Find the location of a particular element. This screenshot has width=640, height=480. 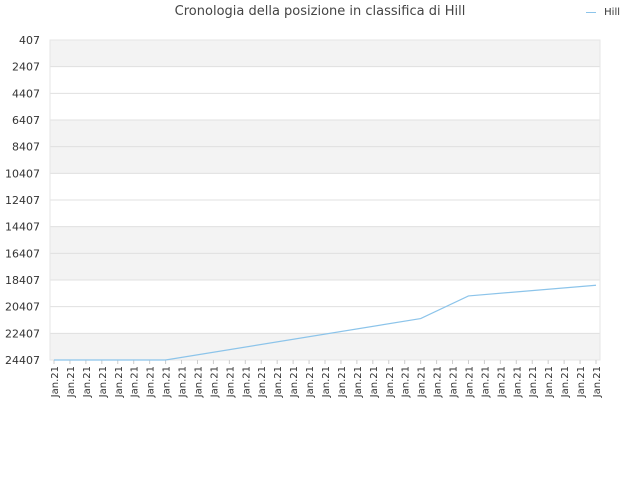

y-tick-label: 4407 is located at coordinates (26, 93).